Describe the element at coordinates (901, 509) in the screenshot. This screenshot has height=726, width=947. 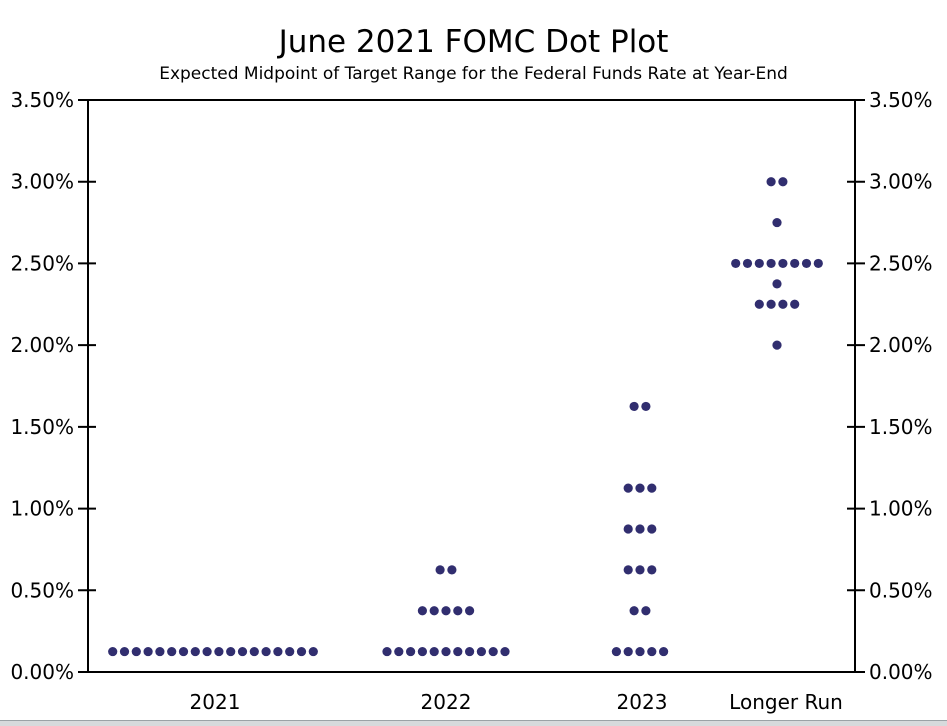
I see `y-axis-tick-label-right: 1.00%` at that location.